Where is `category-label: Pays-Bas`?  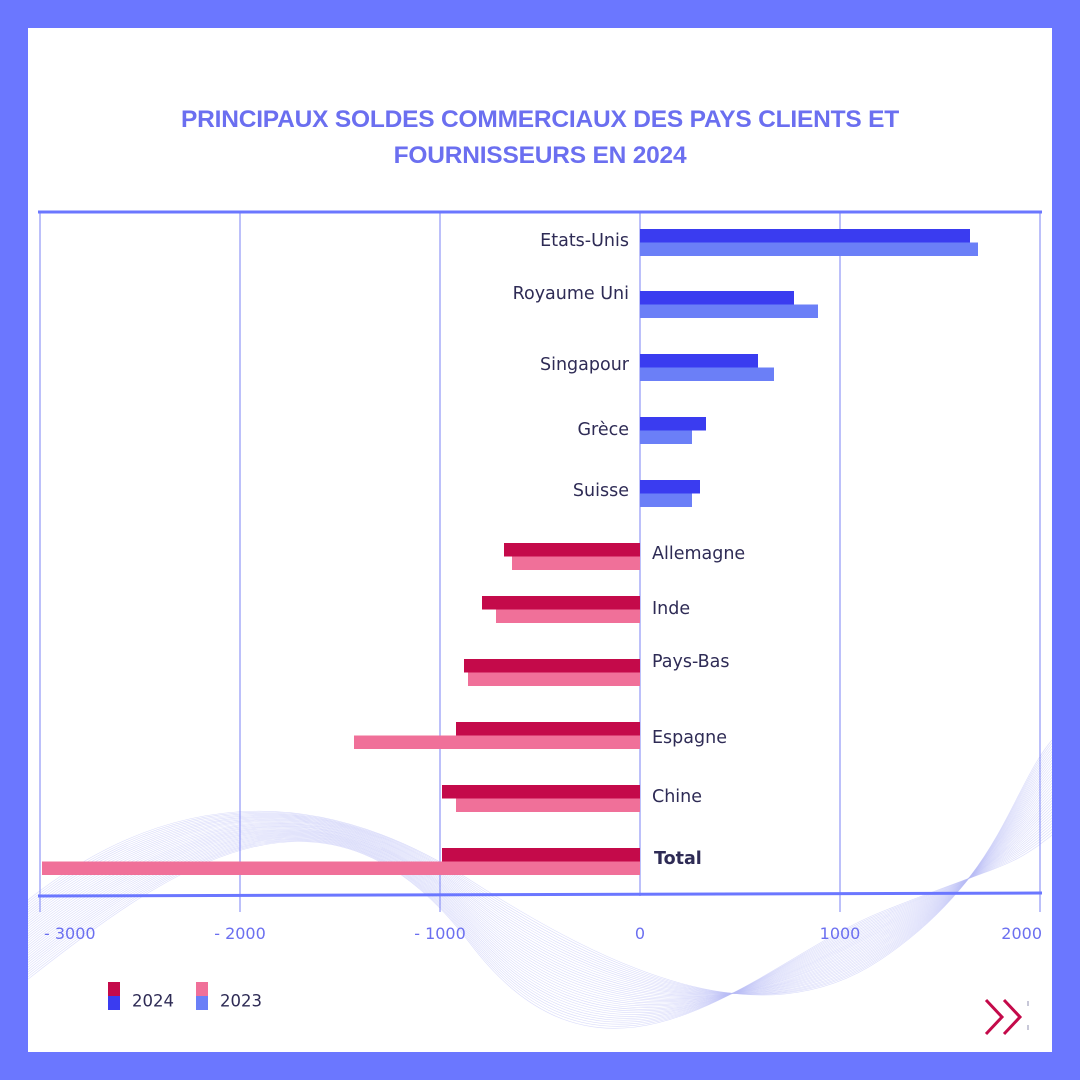
category-label: Pays-Bas is located at coordinates (691, 662).